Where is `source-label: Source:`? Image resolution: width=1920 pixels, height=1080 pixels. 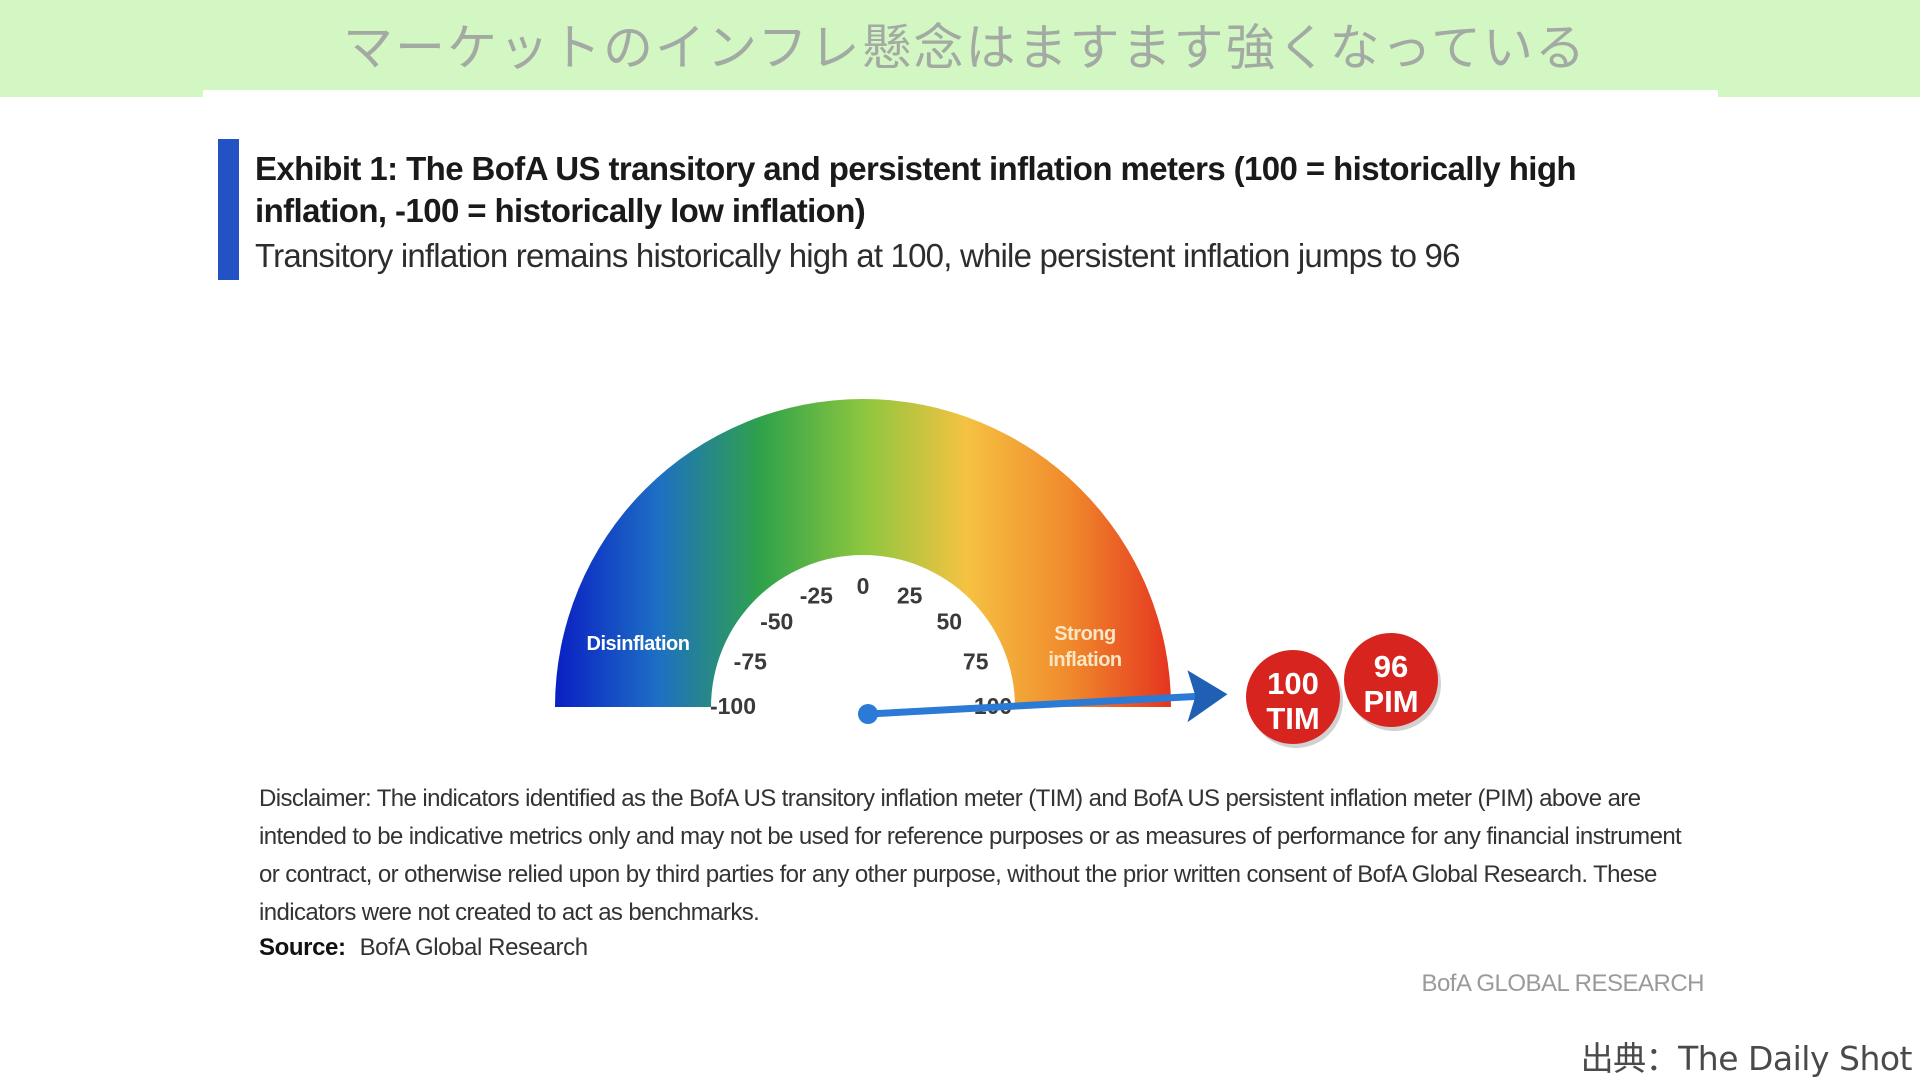
source-label: Source: is located at coordinates (302, 947).